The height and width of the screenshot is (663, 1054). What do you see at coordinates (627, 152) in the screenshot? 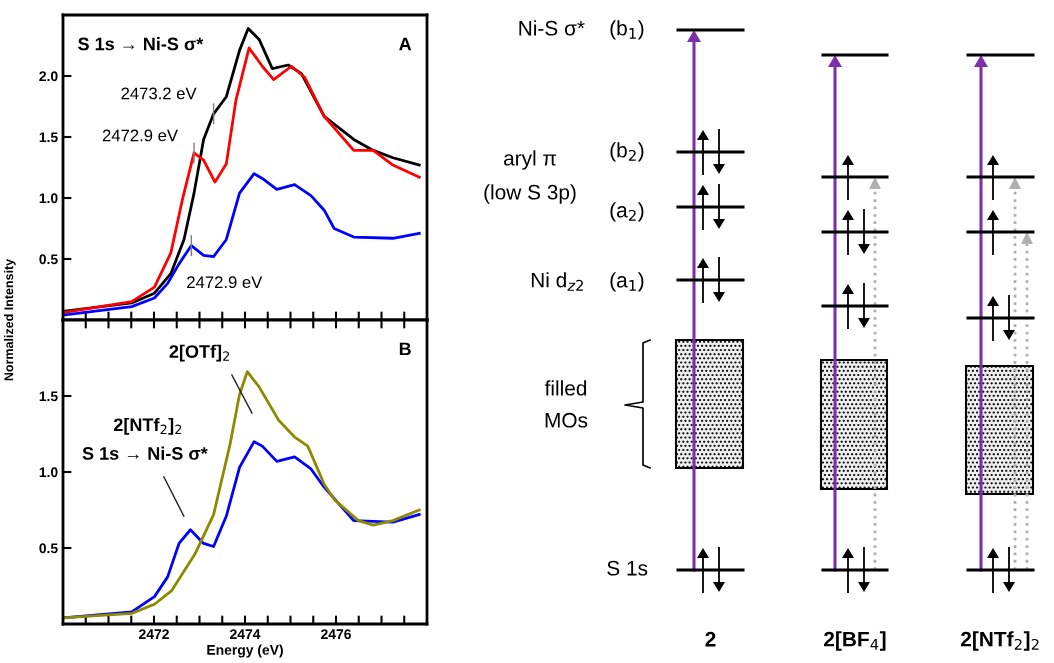
I see `text: (b$_{2}$)` at bounding box center [627, 152].